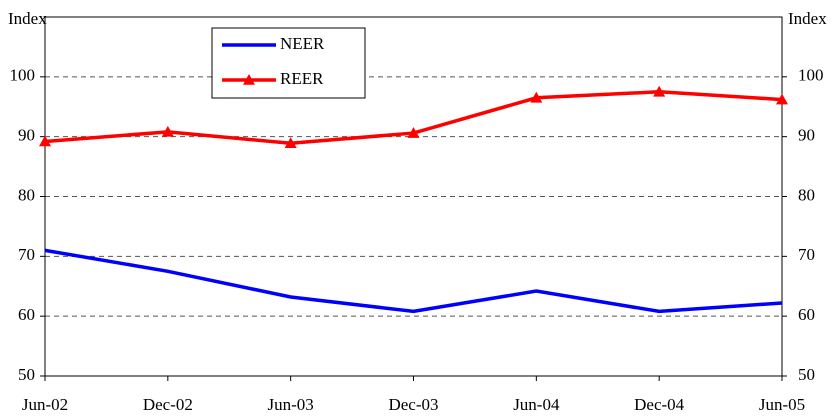 The width and height of the screenshot is (840, 417). What do you see at coordinates (807, 18) in the screenshot?
I see `y2-axis-label: Index` at bounding box center [807, 18].